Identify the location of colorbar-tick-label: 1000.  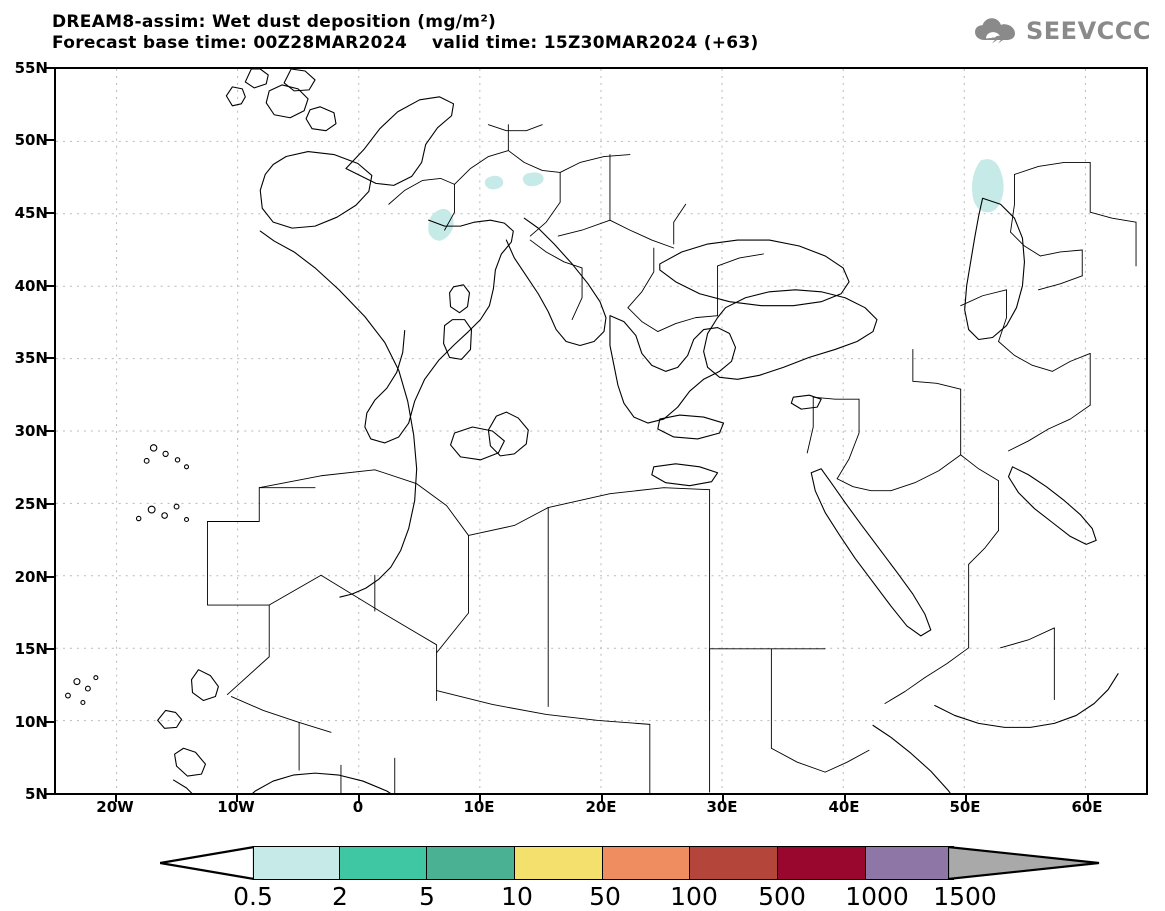
(877, 896).